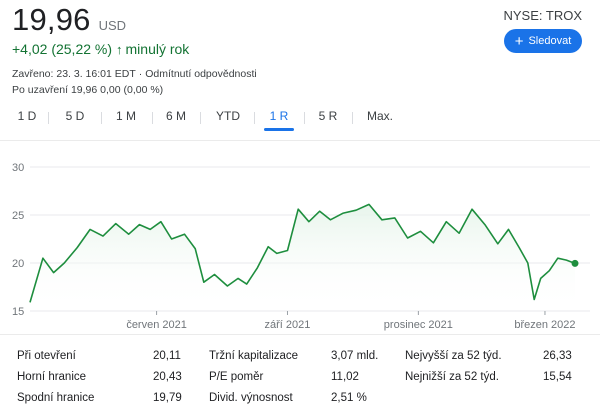 The height and width of the screenshot is (415, 600). I want to click on tab-1m: 1 M, so click(126, 116).